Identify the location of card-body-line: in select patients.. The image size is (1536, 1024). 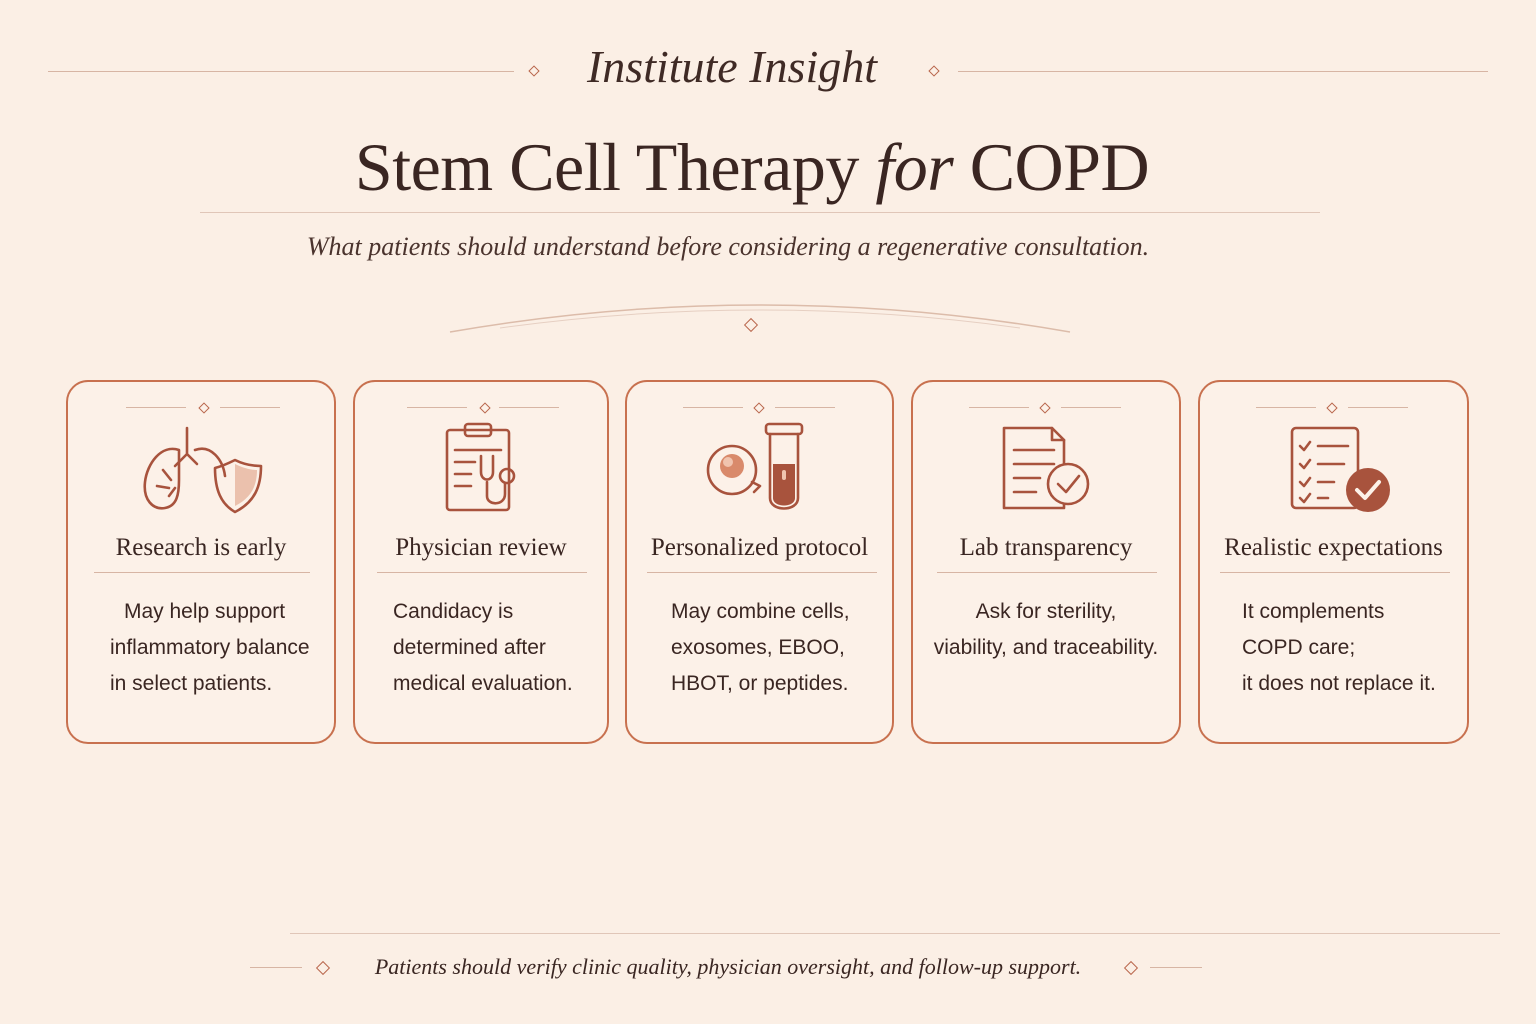
(191, 683).